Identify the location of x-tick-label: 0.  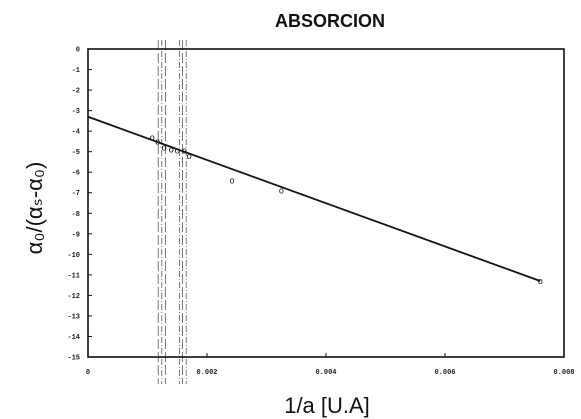
(88, 373).